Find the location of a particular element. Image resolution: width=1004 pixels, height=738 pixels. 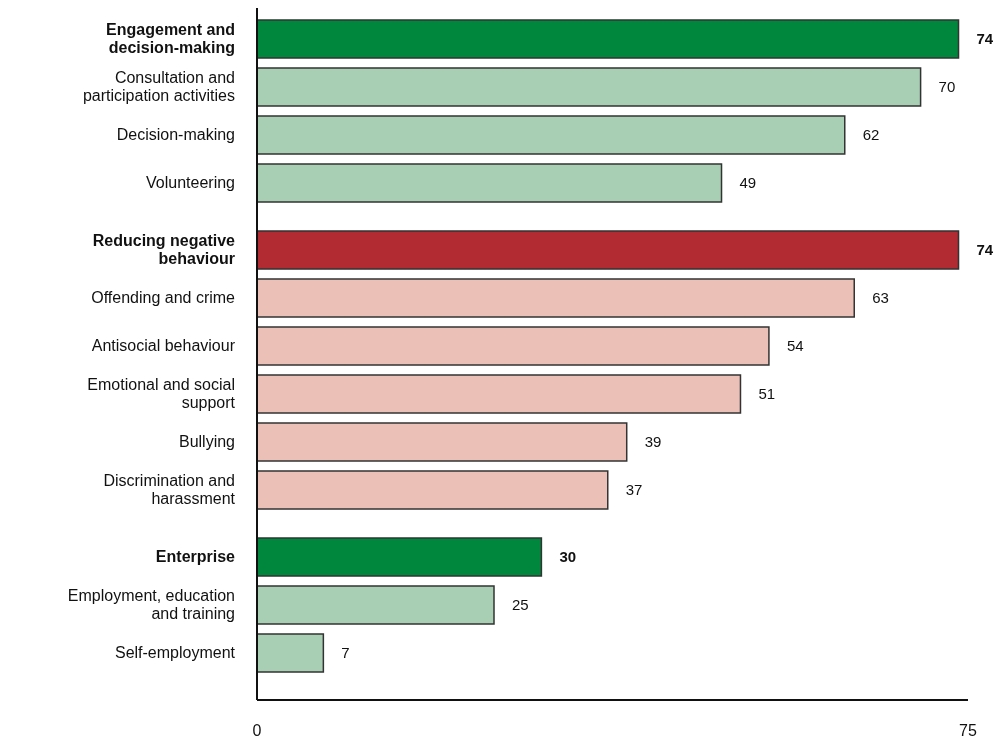

y-tick-label: Reducing negative behaviour is located at coordinates (164, 249).